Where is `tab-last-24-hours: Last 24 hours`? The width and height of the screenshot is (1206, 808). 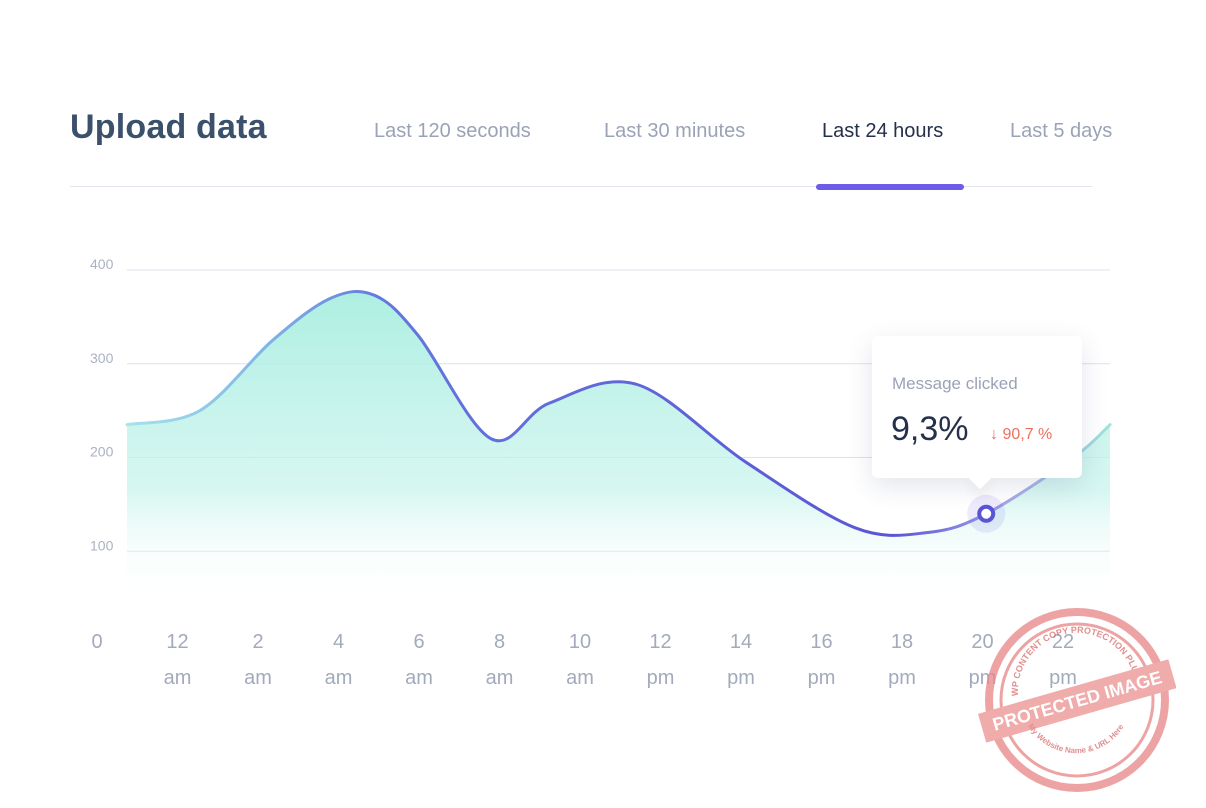 tab-last-24-hours: Last 24 hours is located at coordinates (883, 131).